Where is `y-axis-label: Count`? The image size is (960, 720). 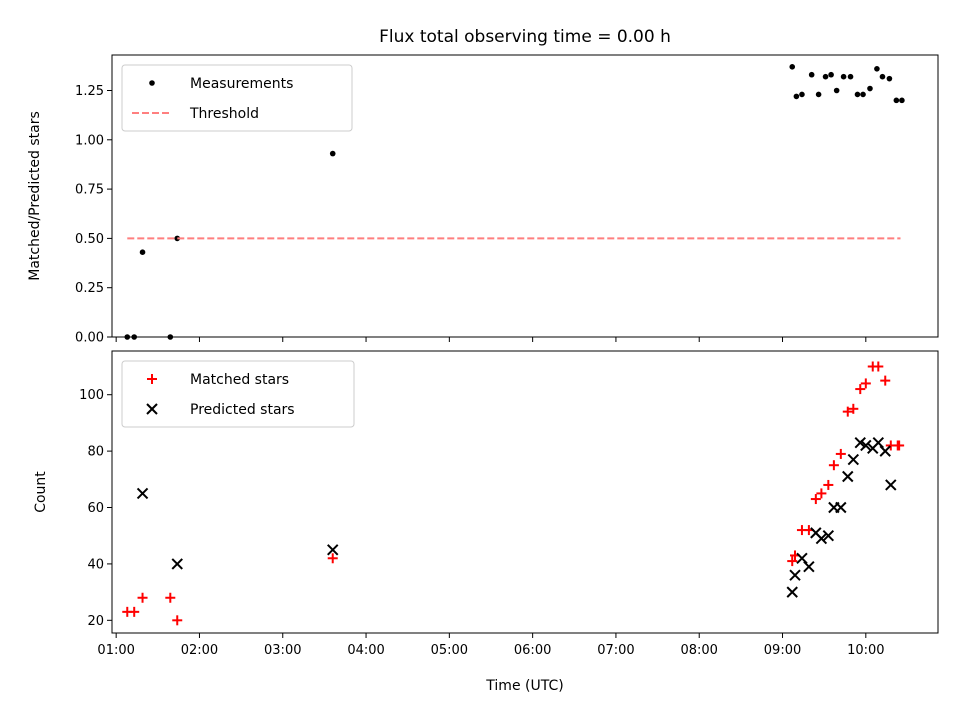
y-axis-label: Count is located at coordinates (41, 492).